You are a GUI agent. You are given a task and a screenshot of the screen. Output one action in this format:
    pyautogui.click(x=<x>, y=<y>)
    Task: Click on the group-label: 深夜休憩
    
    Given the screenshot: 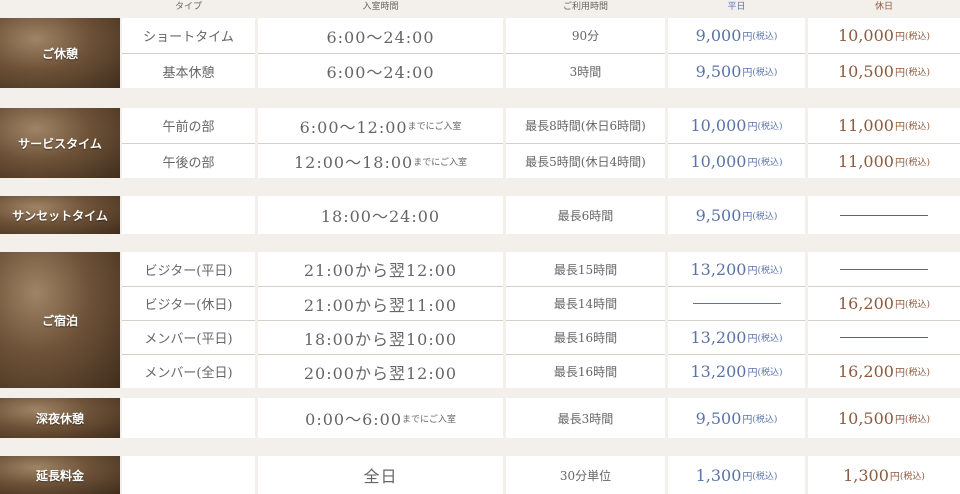 What is the action you would take?
    pyautogui.click(x=60, y=418)
    